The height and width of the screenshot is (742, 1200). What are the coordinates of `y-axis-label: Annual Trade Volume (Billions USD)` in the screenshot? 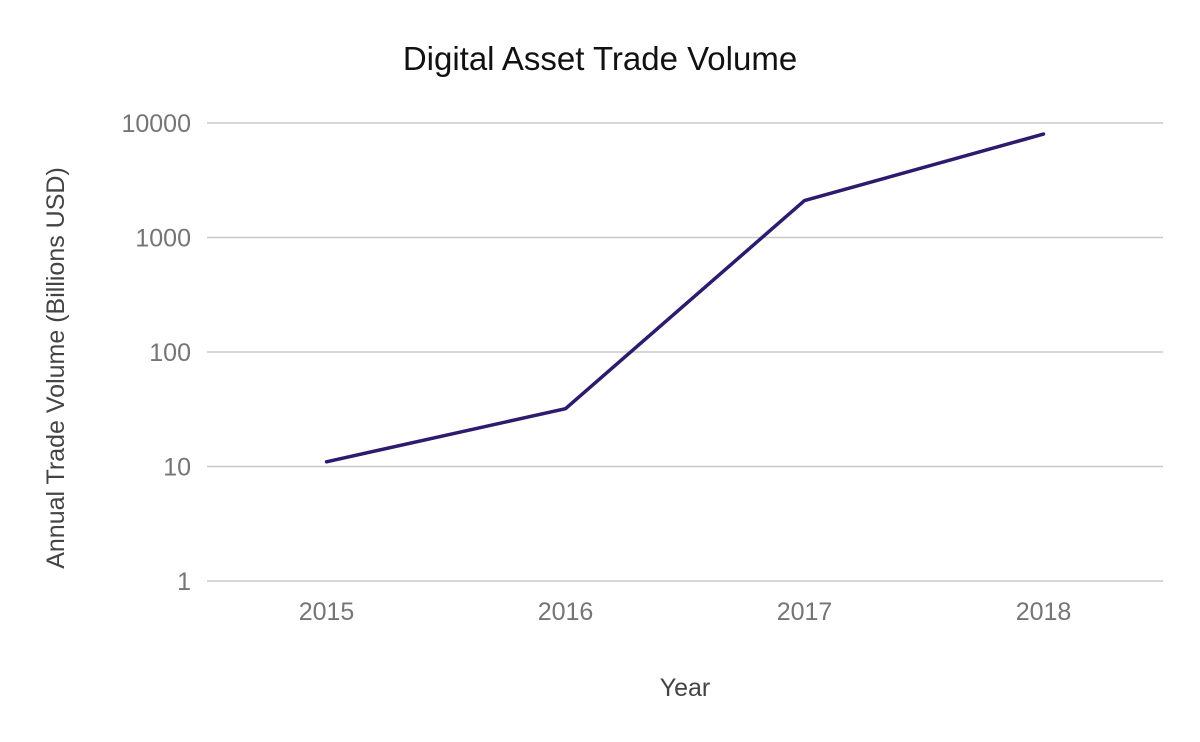 It's located at (56, 368).